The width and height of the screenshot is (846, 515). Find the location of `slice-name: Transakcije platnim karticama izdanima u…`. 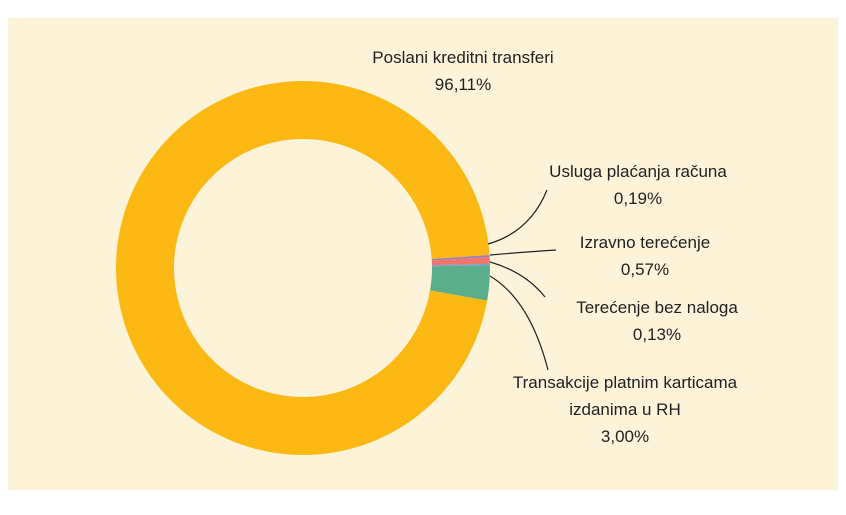

slice-name: Transakcije platnim karticama izdanima u… is located at coordinates (625, 396).